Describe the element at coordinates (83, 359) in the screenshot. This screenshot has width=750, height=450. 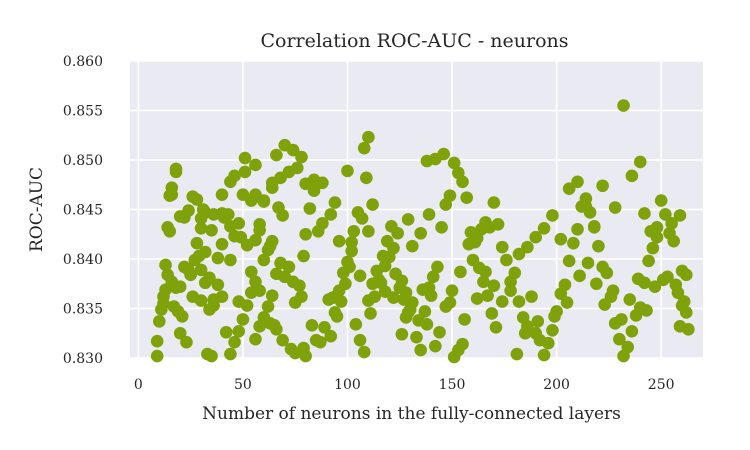
I see `y-tick-label: 0.830` at that location.